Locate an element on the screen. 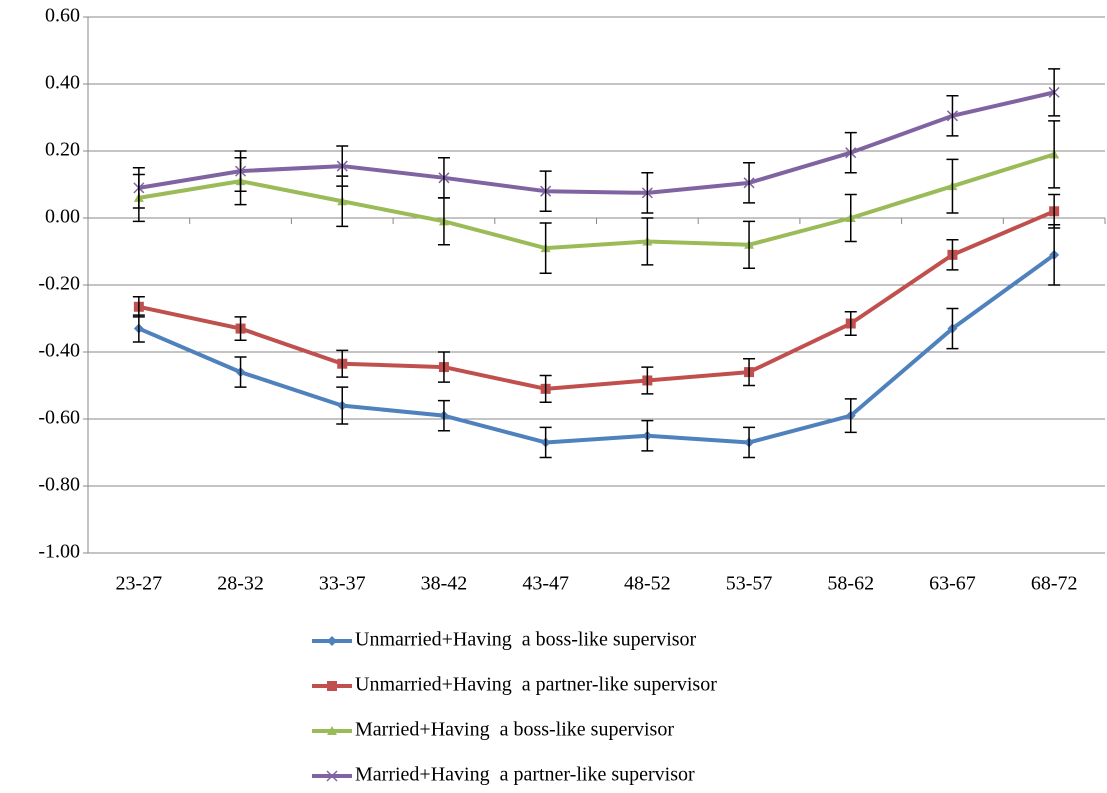 The image size is (1107, 793). x-tick-label: 53-57 is located at coordinates (749, 584).